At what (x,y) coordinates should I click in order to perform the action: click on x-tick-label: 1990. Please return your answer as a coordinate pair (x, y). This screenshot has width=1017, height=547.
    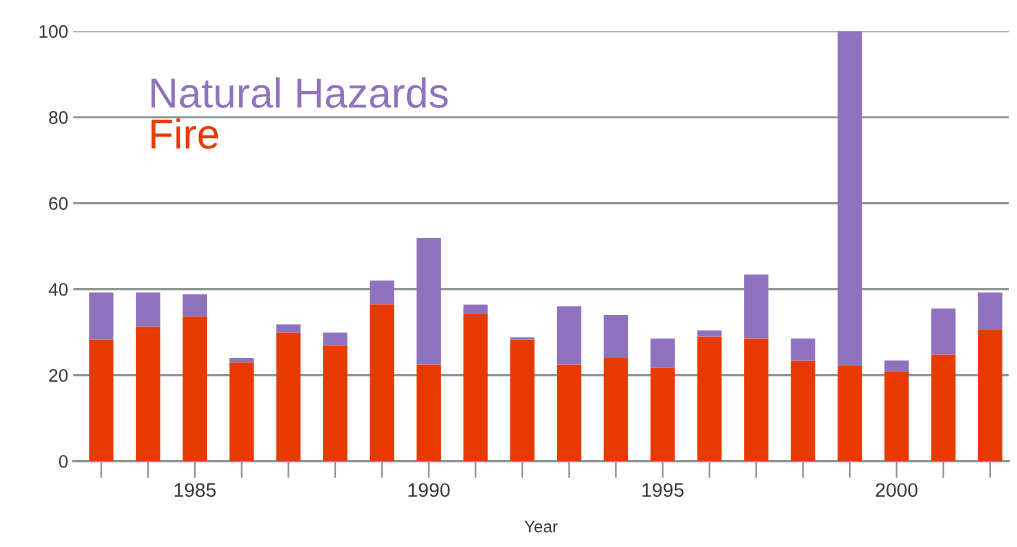
    Looking at the image, I should click on (429, 490).